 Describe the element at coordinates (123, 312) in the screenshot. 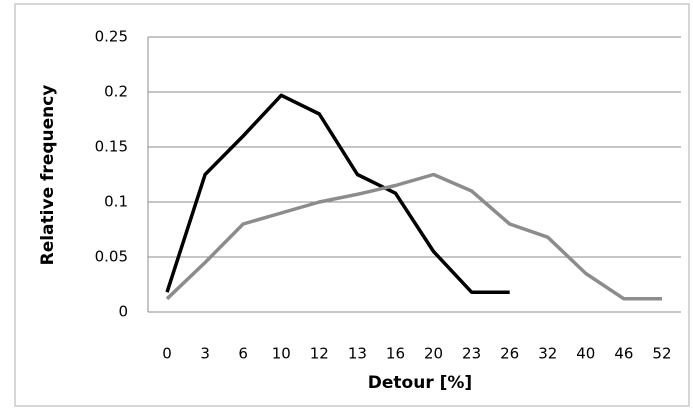

I see `y-tick-label: 0` at that location.